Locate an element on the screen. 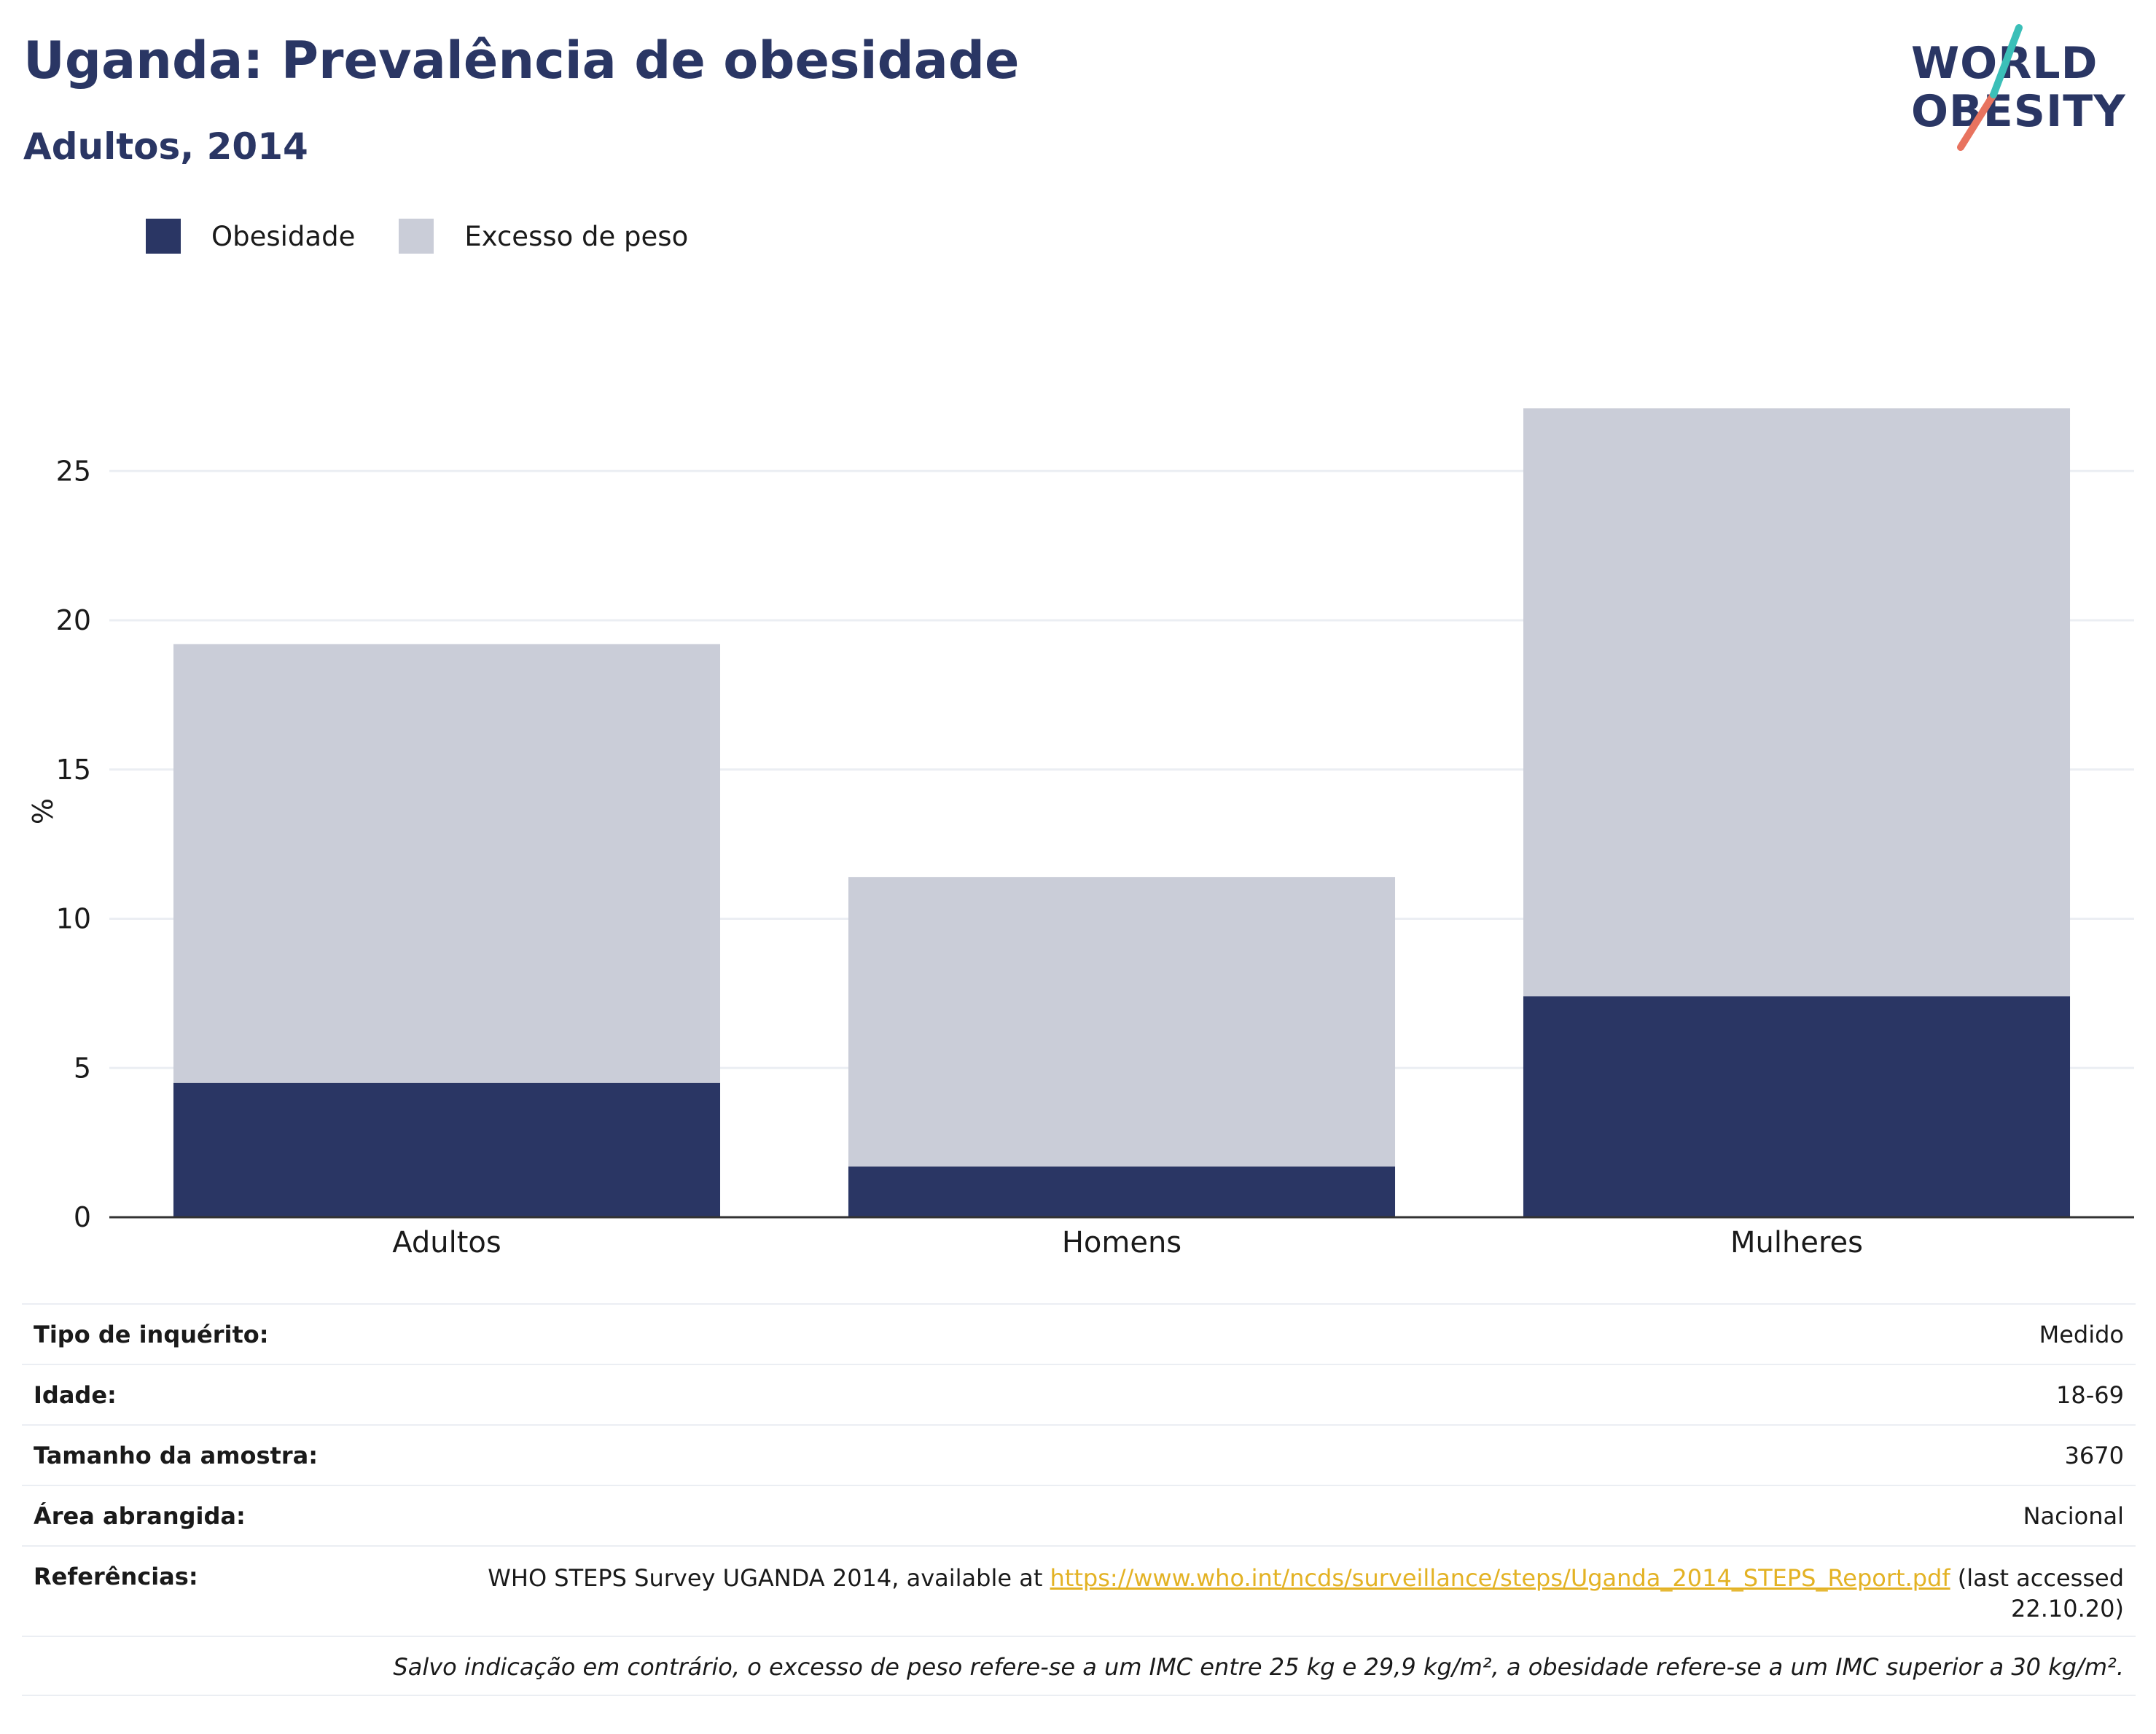  info-value: 3670 is located at coordinates (2094, 1455).